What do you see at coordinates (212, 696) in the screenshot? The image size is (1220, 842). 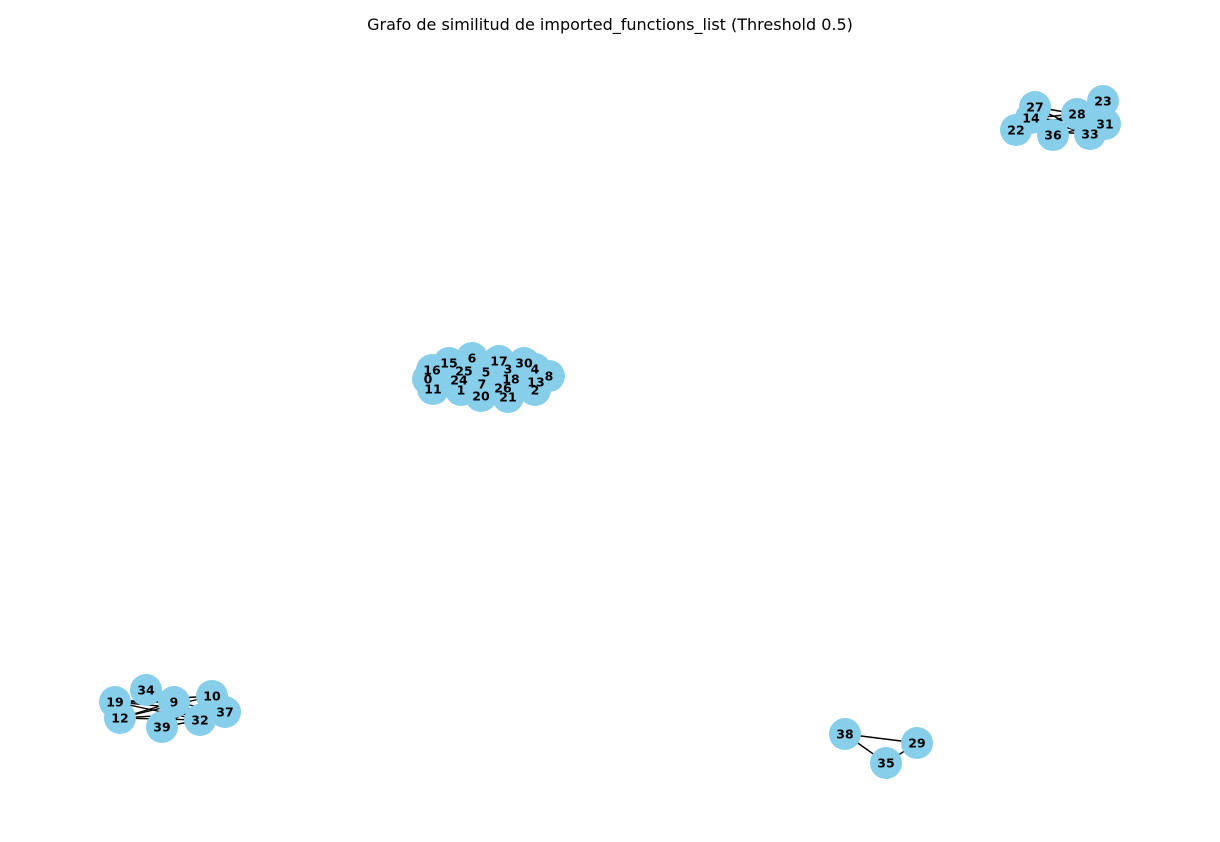 I see `node-label-10: 10` at bounding box center [212, 696].